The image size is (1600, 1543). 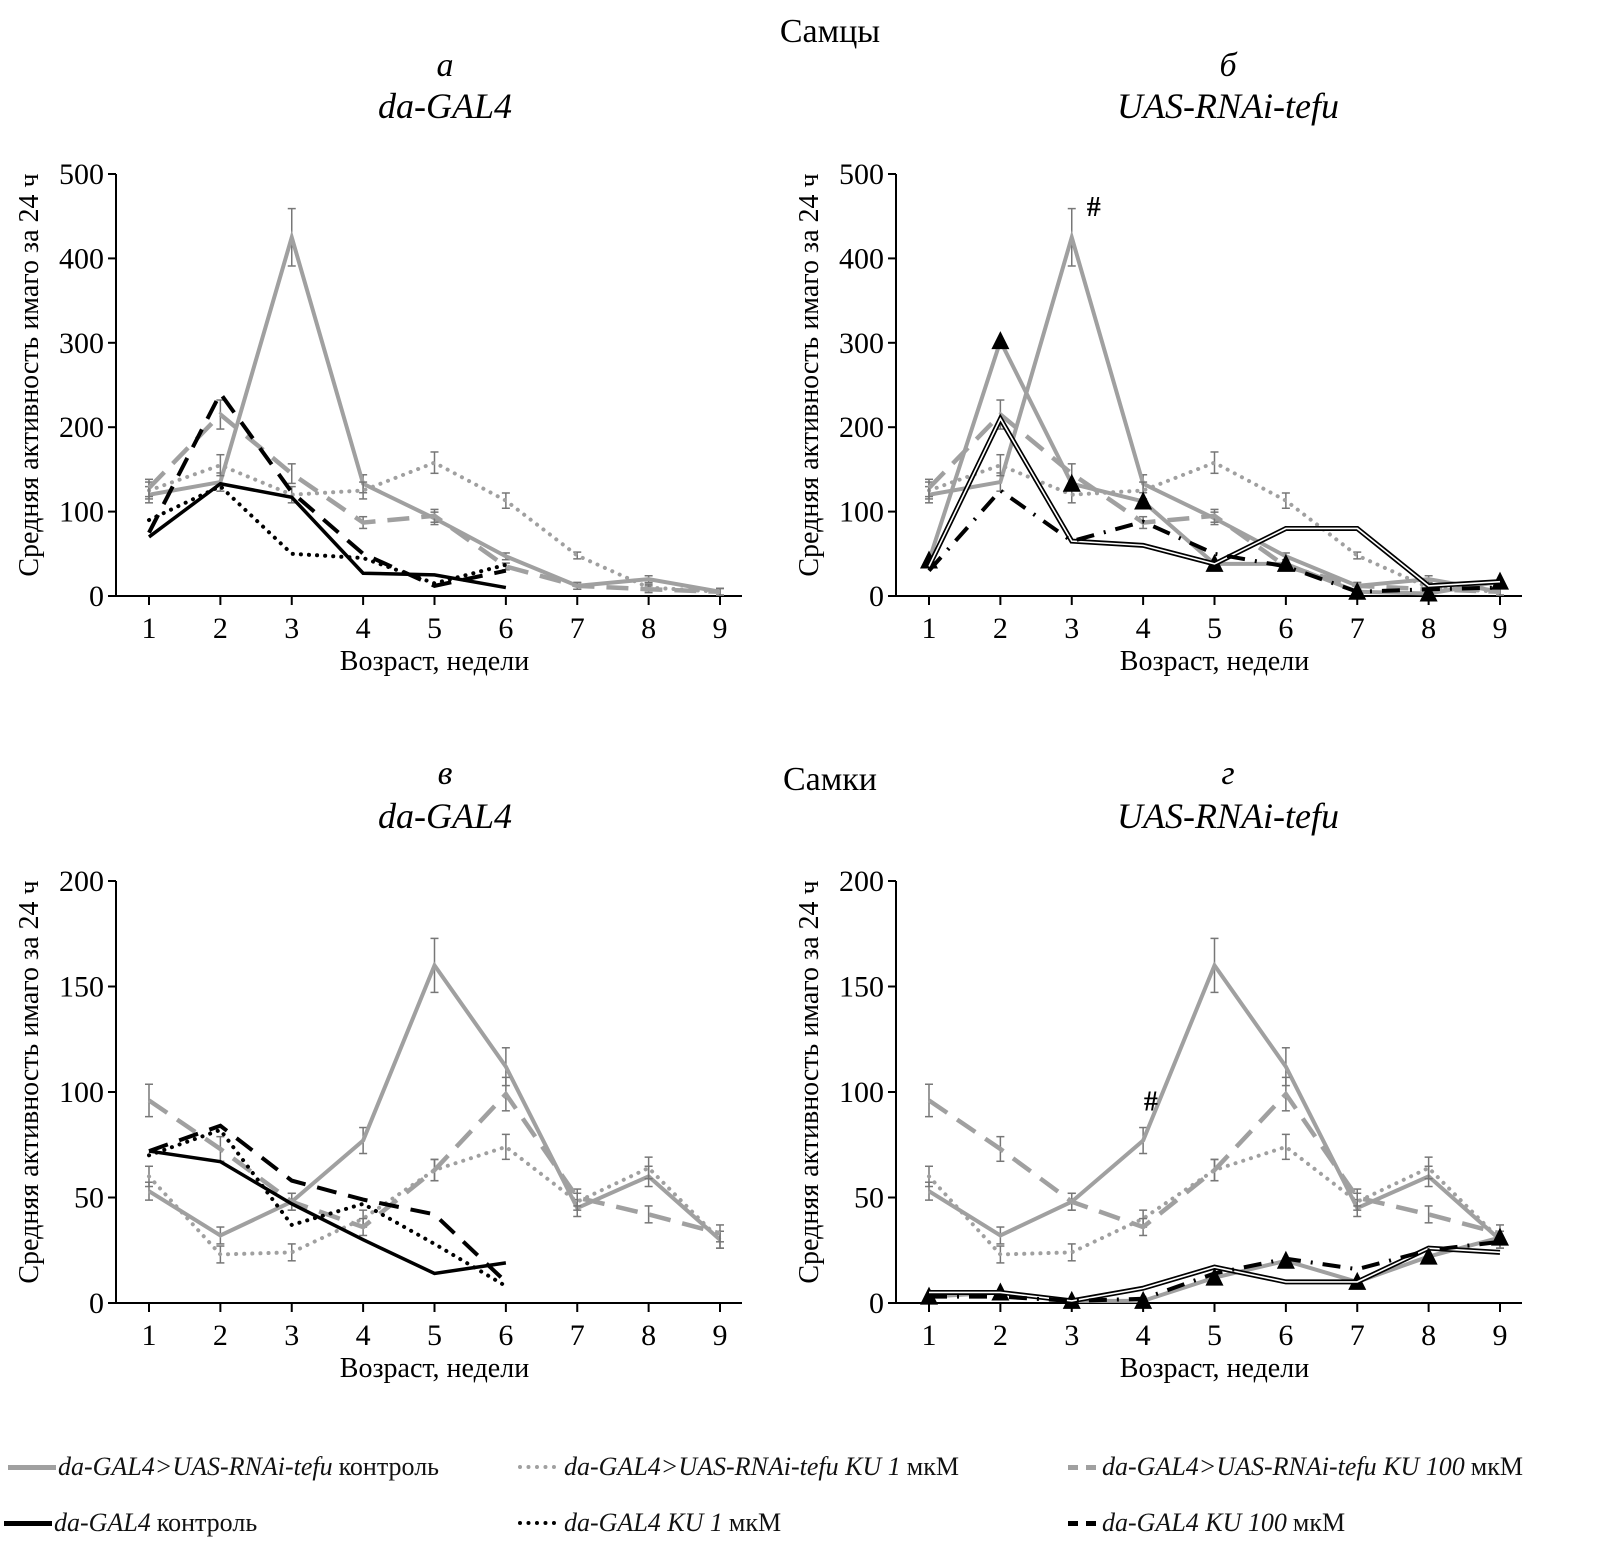 I want to click on legend-item-gal4-ku1: da-GAL4 KU 1 мкМ, so click(x=649, y=1523).